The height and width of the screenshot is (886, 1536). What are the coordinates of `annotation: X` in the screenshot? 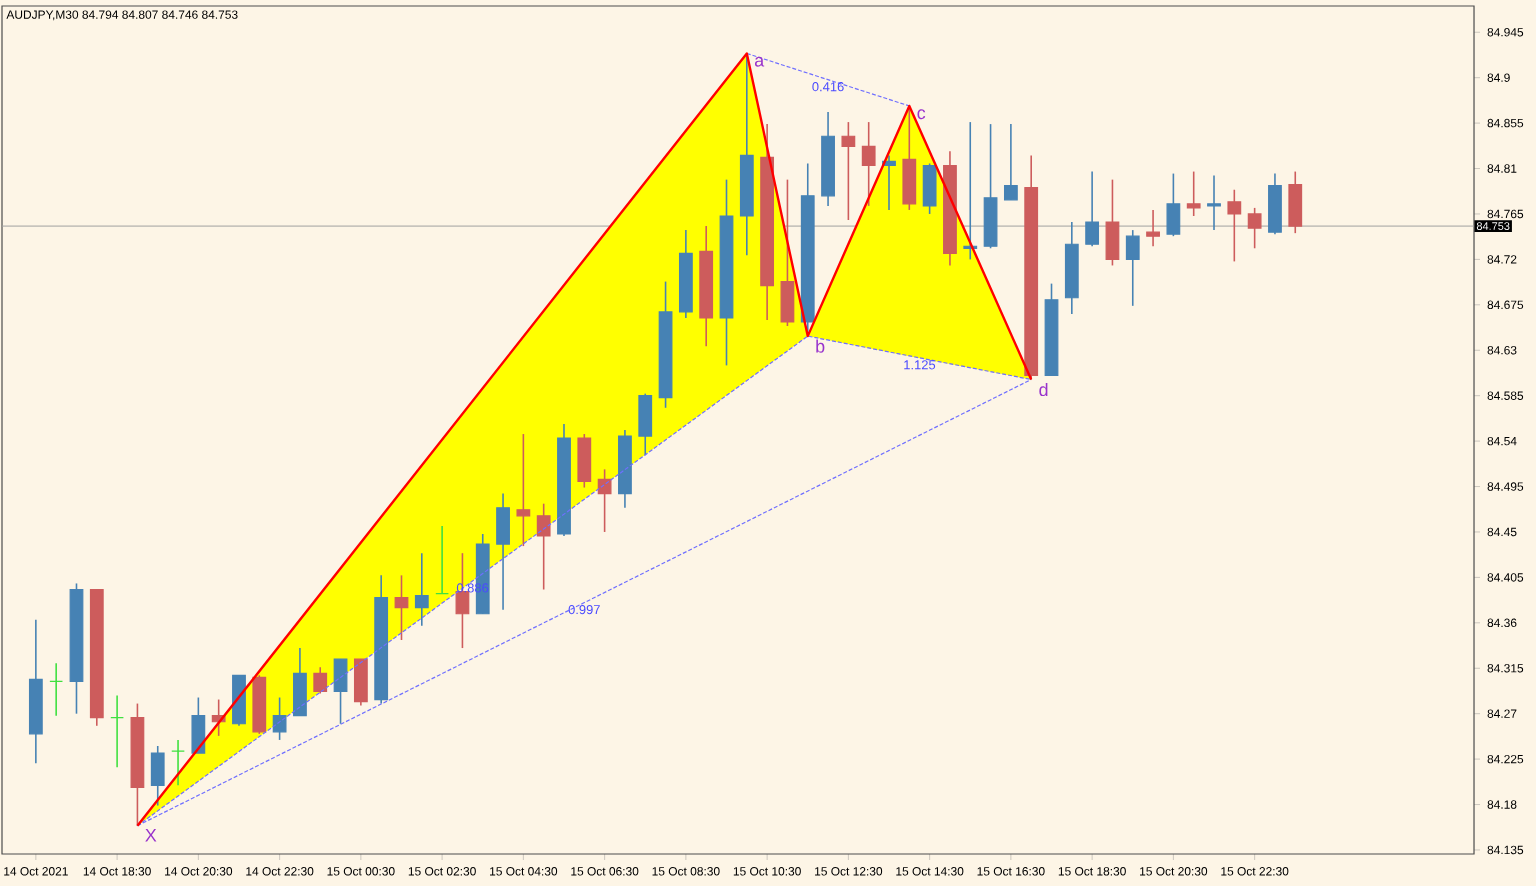 It's located at (151, 835).